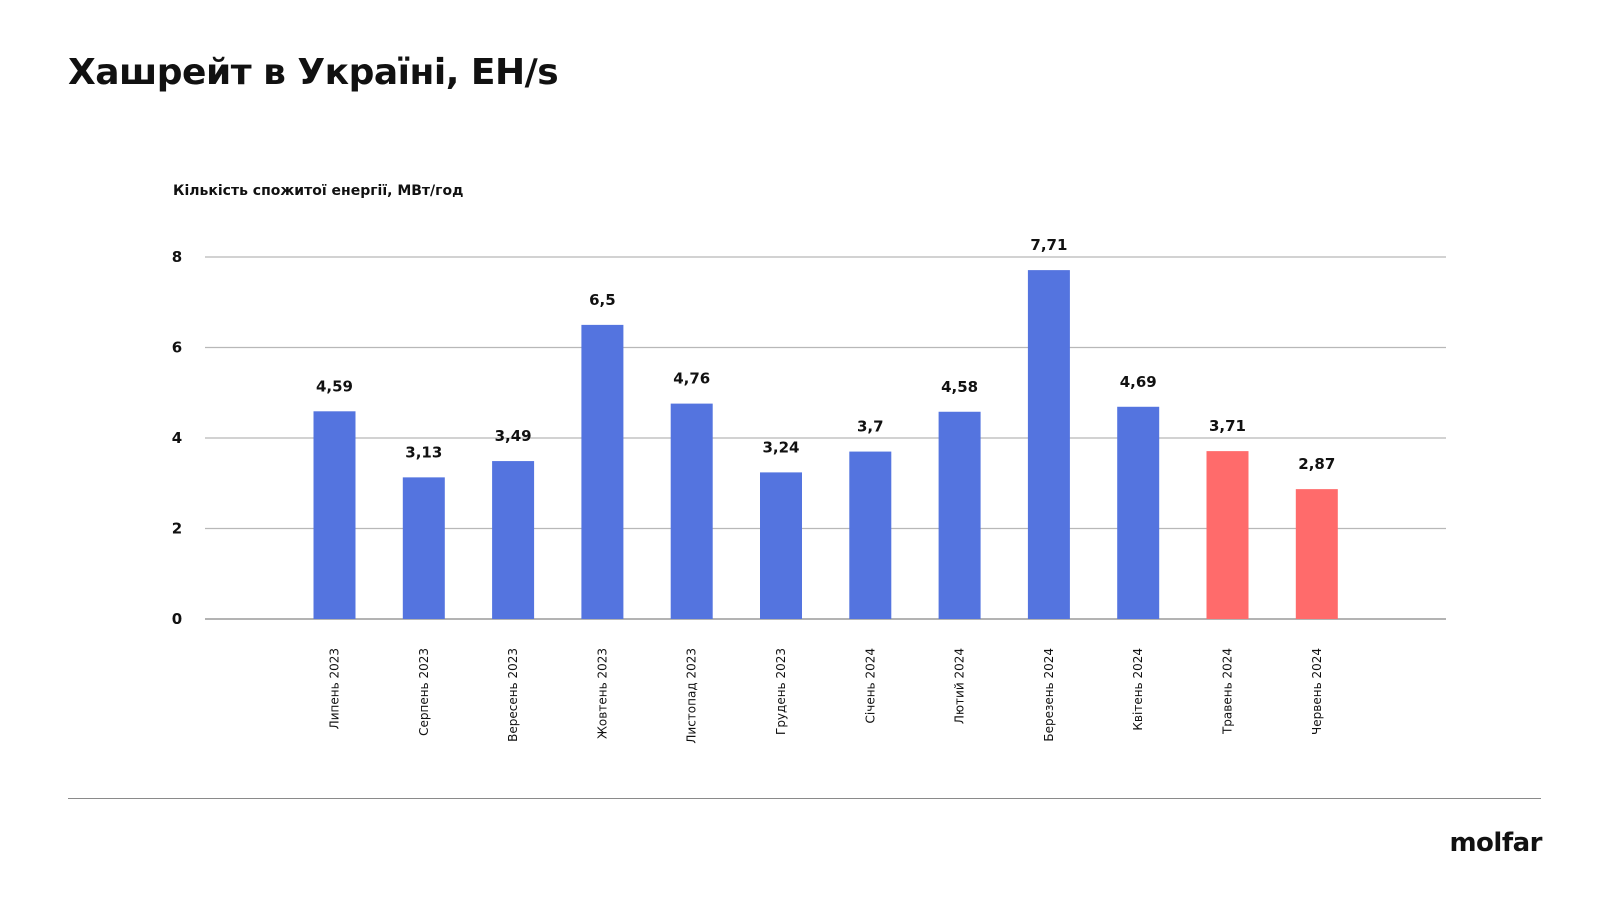 The image size is (1600, 901). What do you see at coordinates (1048, 245) in the screenshot?
I see `data-label: 7,71` at bounding box center [1048, 245].